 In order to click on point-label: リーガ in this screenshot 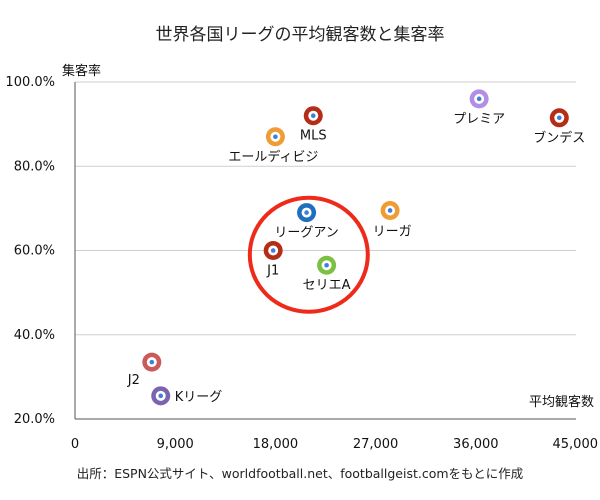, I will do `click(392, 231)`.